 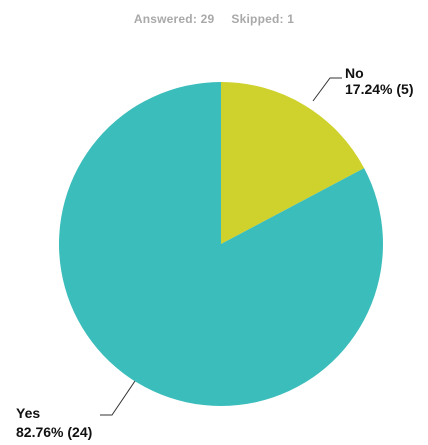 I want to click on slice-label-no: No, so click(x=354, y=73).